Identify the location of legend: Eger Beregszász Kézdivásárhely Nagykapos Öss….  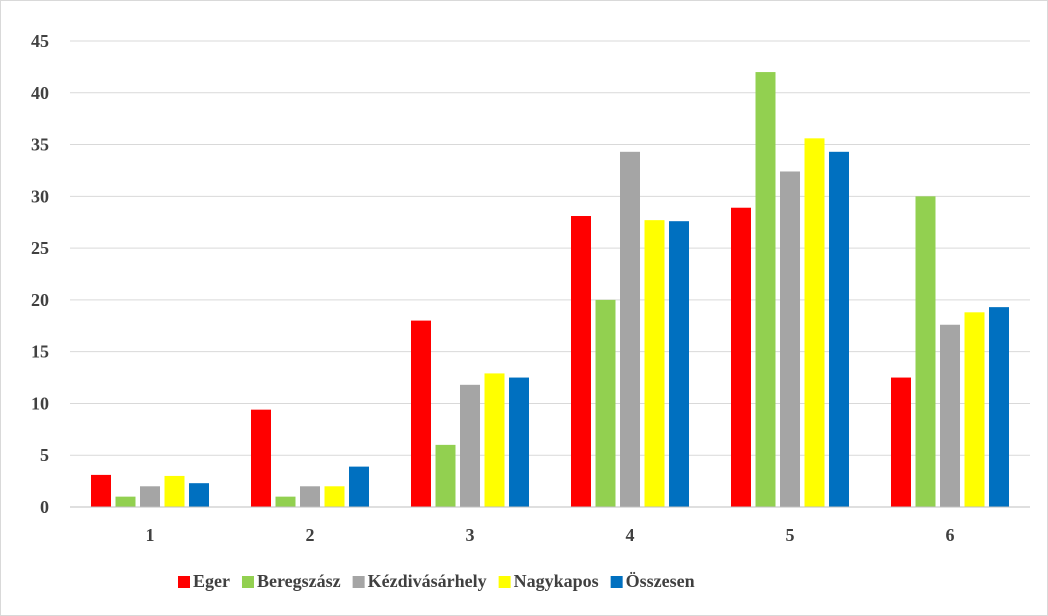
(436, 581).